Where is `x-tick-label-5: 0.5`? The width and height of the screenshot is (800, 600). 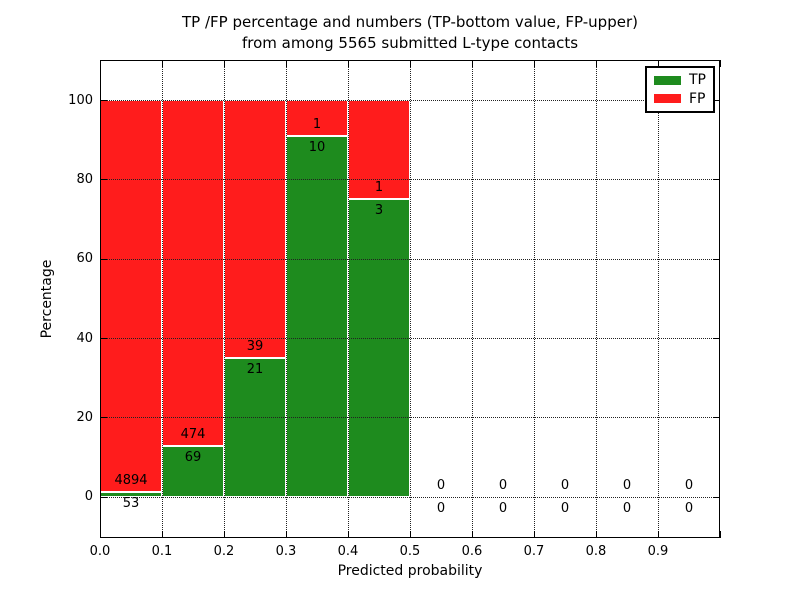 x-tick-label-5: 0.5 is located at coordinates (410, 551).